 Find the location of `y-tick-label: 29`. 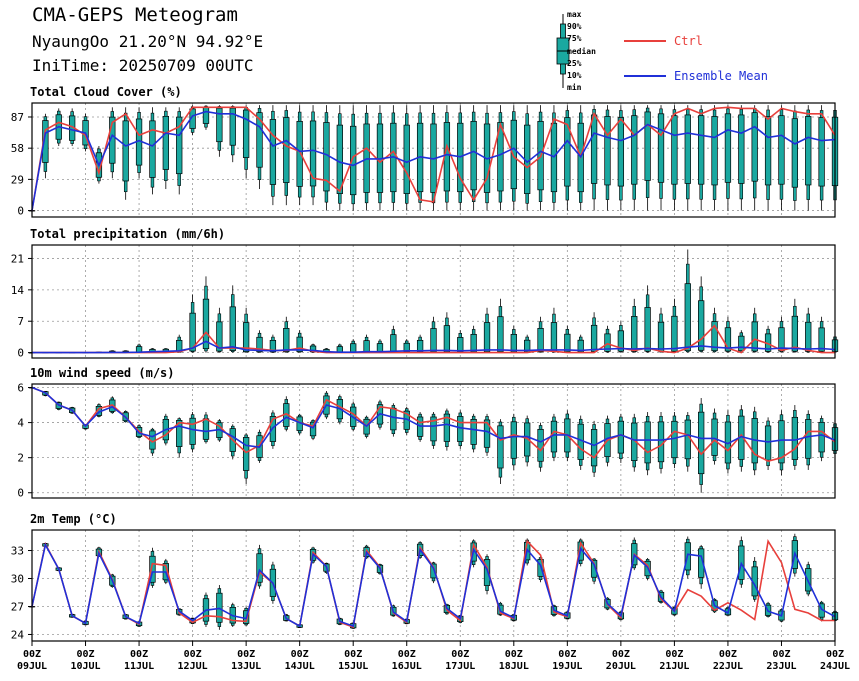

y-tick-label: 29 is located at coordinates (17, 179).